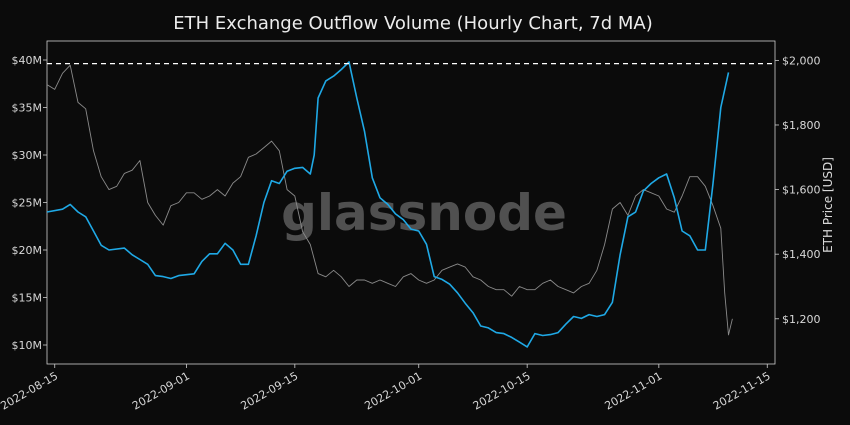 This screenshot has width=850, height=425. I want to click on right-tick-label: $1,400, so click(801, 254).